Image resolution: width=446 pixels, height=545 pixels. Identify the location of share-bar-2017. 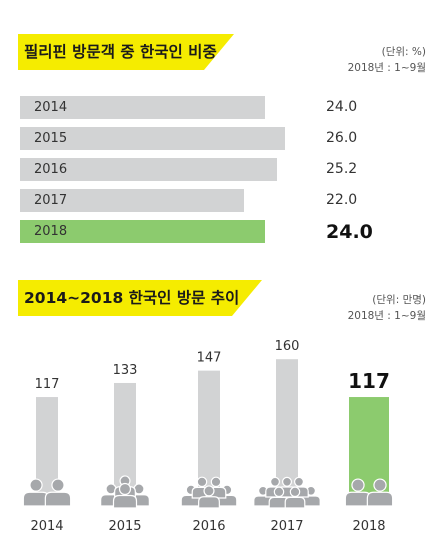
(132, 200).